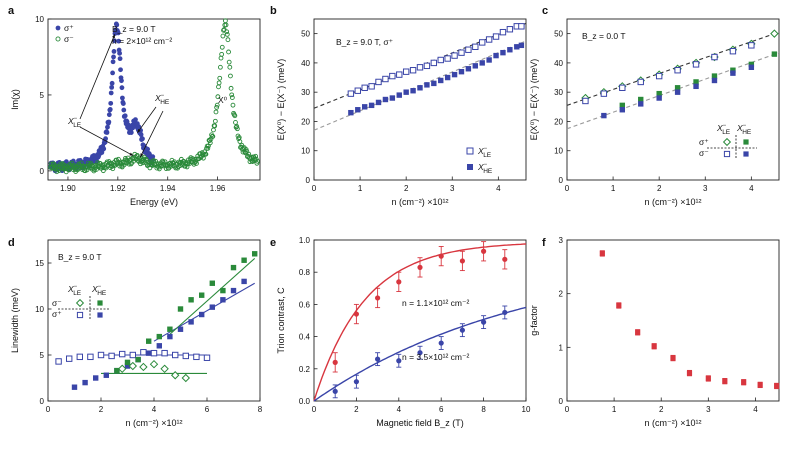 The width and height of the screenshot is (809, 458). What do you see at coordinates (305, 63) in the screenshot?
I see `y-tick-label: 40` at bounding box center [305, 63].